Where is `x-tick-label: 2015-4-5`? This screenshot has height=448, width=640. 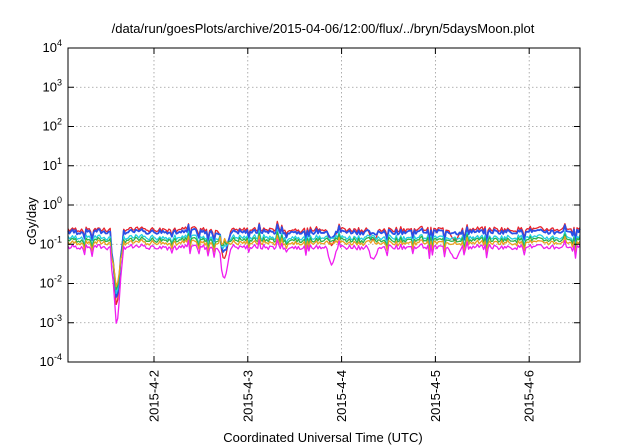 x-tick-label: 2015-4-5 is located at coordinates (435, 396).